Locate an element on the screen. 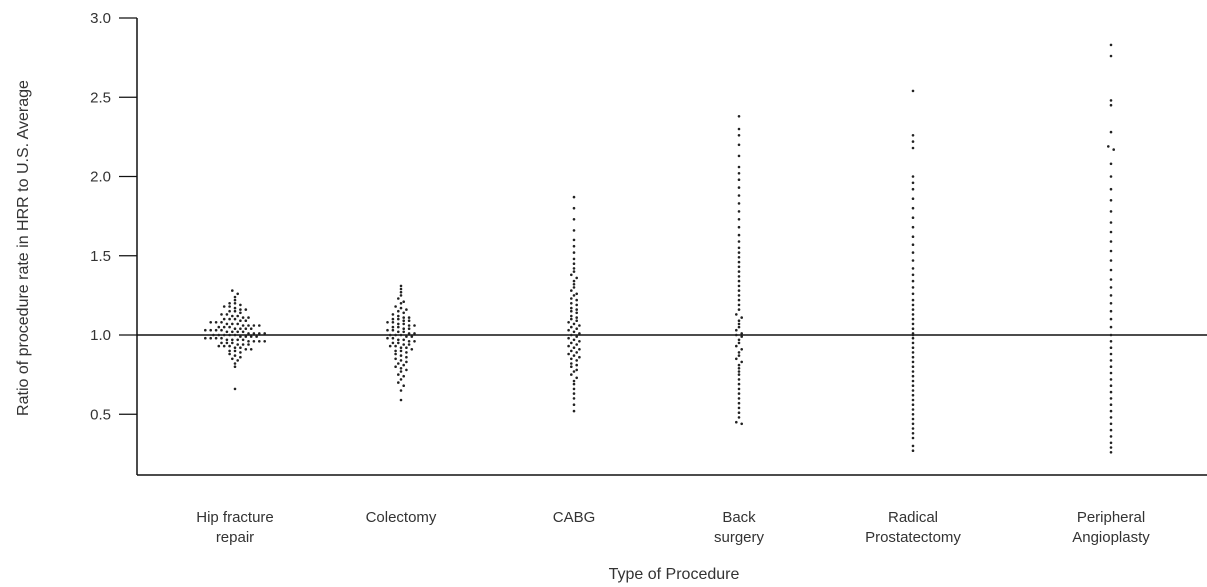 The height and width of the screenshot is (587, 1207). y-tick-label: 0.5 is located at coordinates (100, 414).